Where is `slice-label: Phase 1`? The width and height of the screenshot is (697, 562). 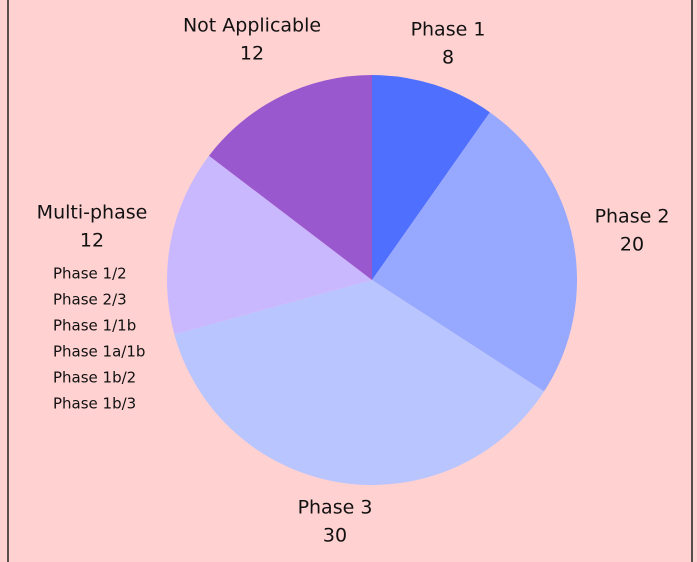
slice-label: Phase 1 is located at coordinates (448, 30).